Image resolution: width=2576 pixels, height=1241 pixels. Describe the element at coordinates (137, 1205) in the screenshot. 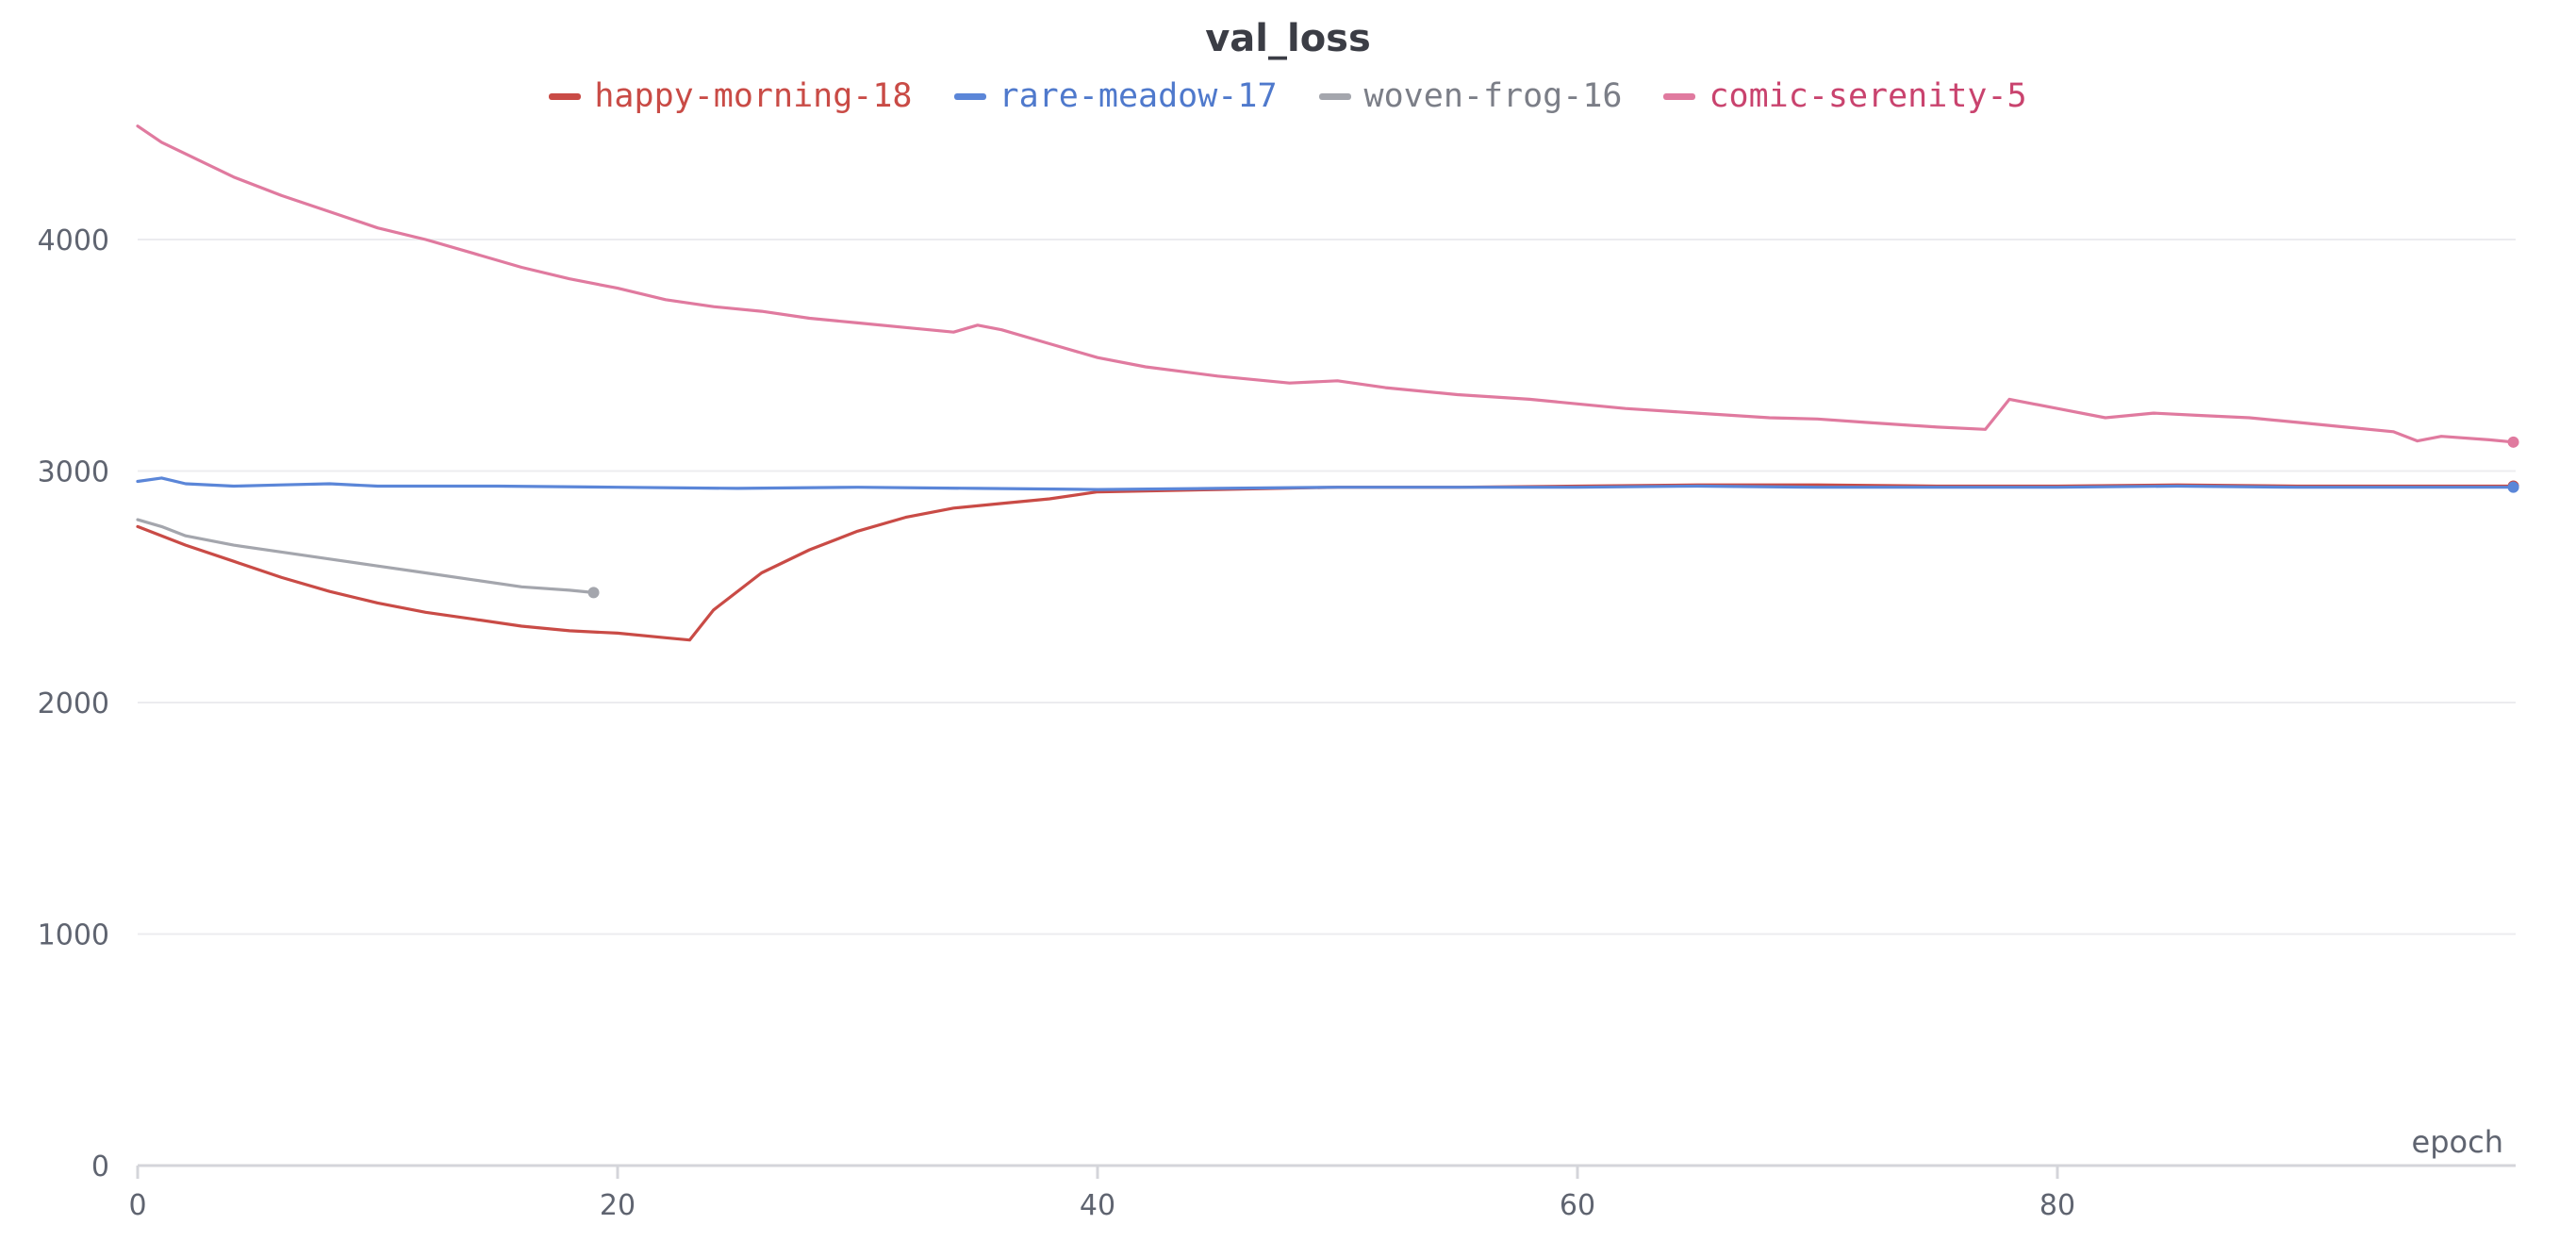

I see `x-tick-label: 0` at that location.